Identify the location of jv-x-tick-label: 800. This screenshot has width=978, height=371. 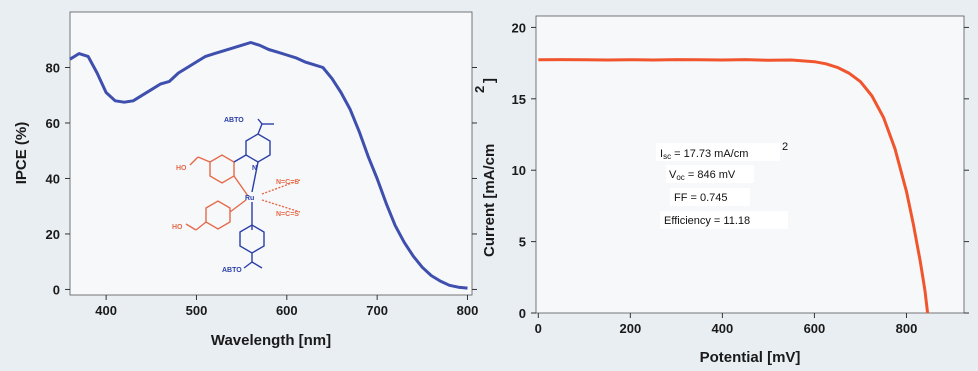
(907, 328).